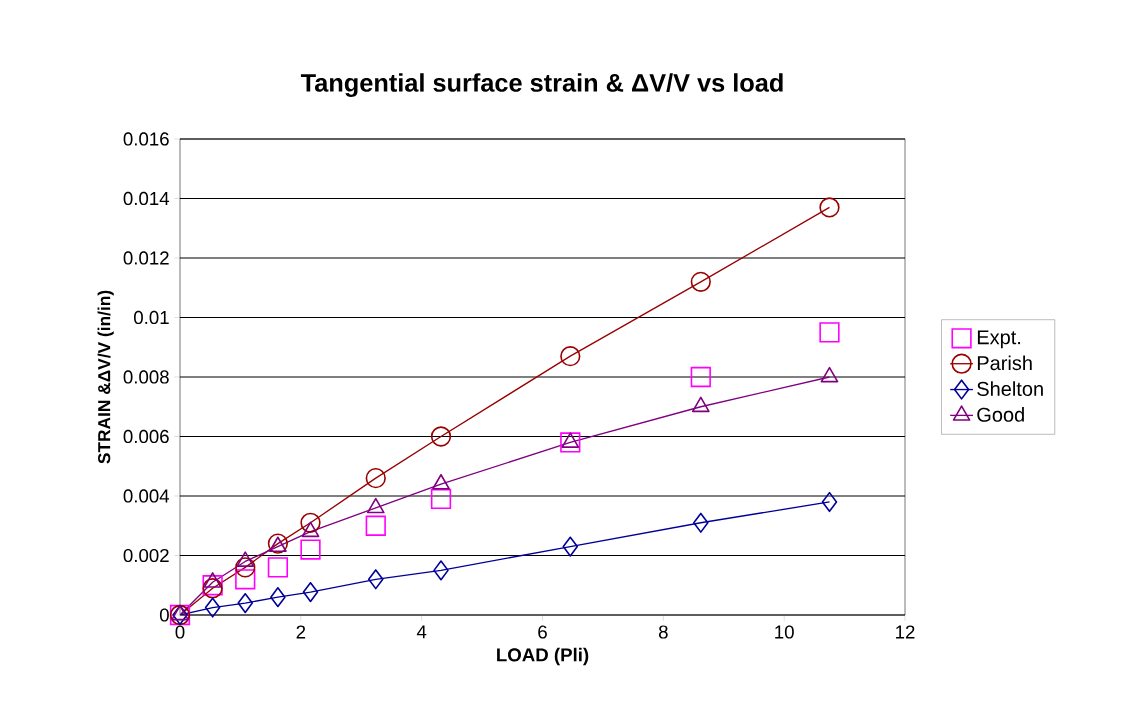  Describe the element at coordinates (146, 496) in the screenshot. I see `y-tick-label: 0.004` at that location.